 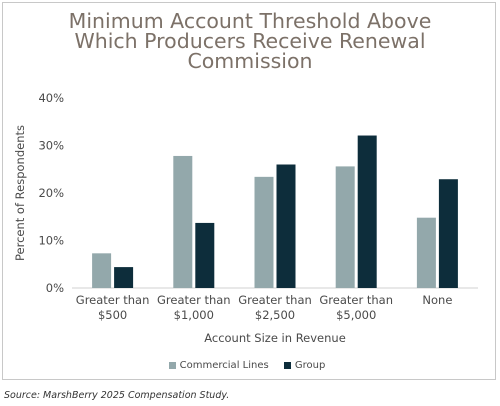 I want to click on y-tick-label: 30%, so click(x=51, y=146).